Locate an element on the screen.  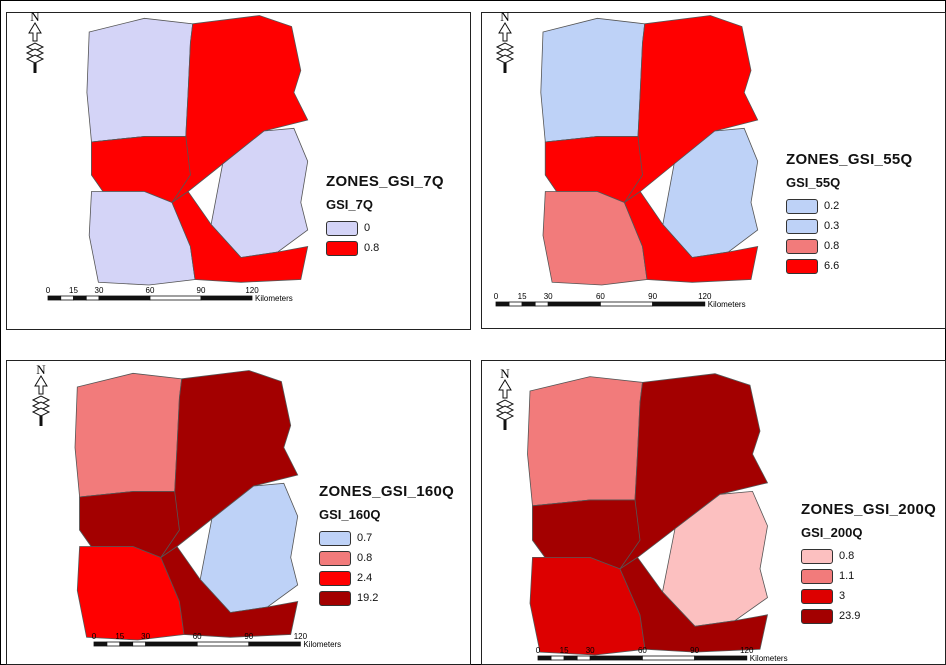
legend-value: 0 is located at coordinates (367, 228).